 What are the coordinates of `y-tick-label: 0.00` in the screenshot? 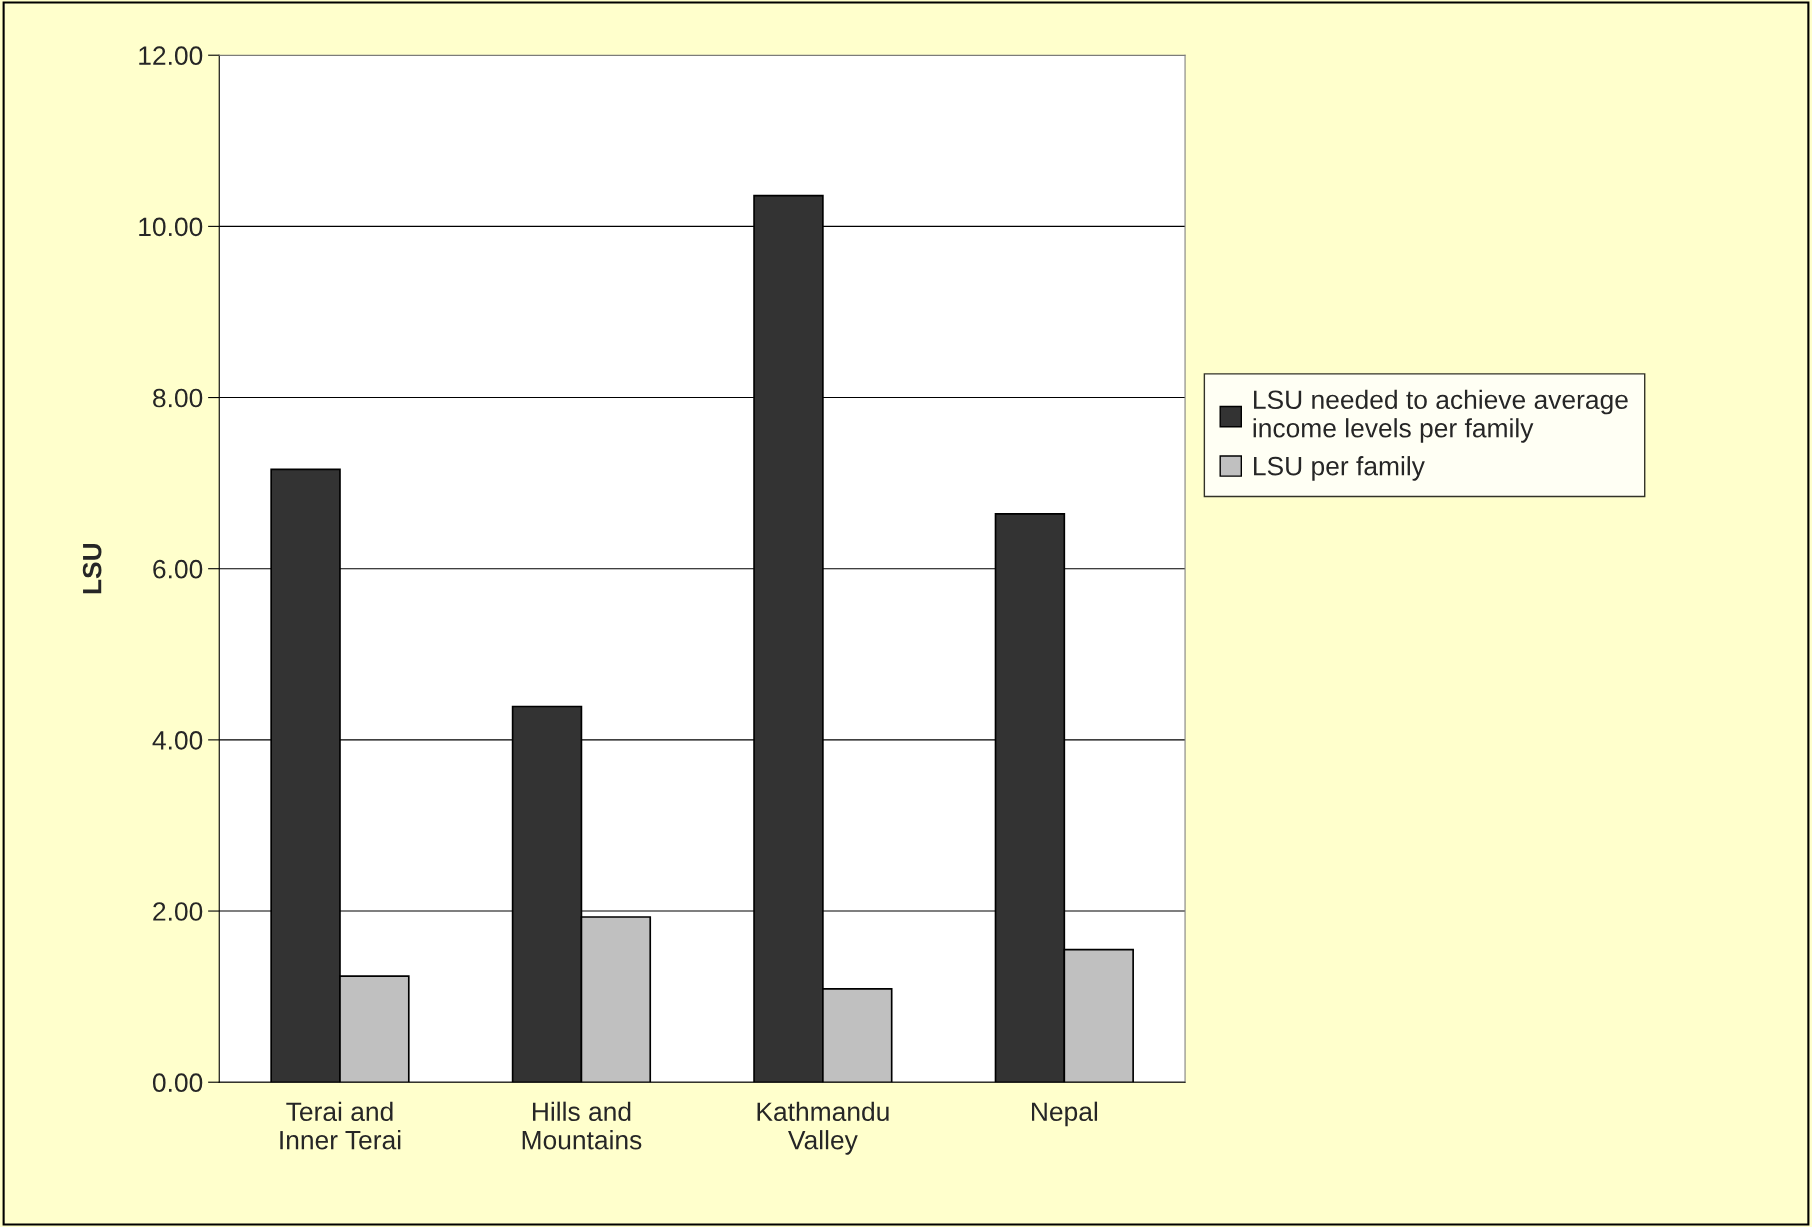 It's located at (177, 1083).